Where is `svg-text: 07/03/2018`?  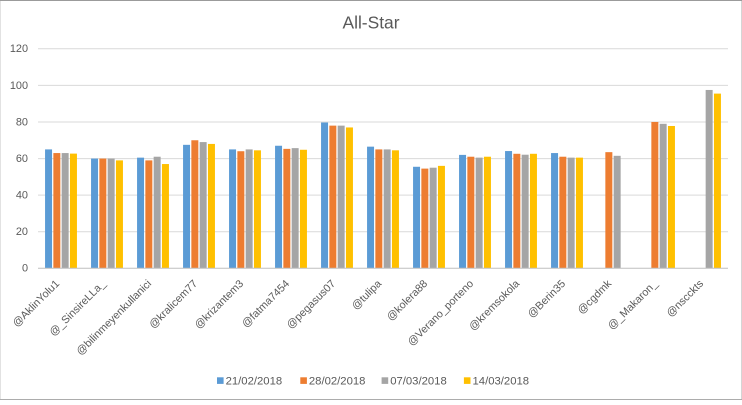
svg-text: 07/03/2018 is located at coordinates (418, 381).